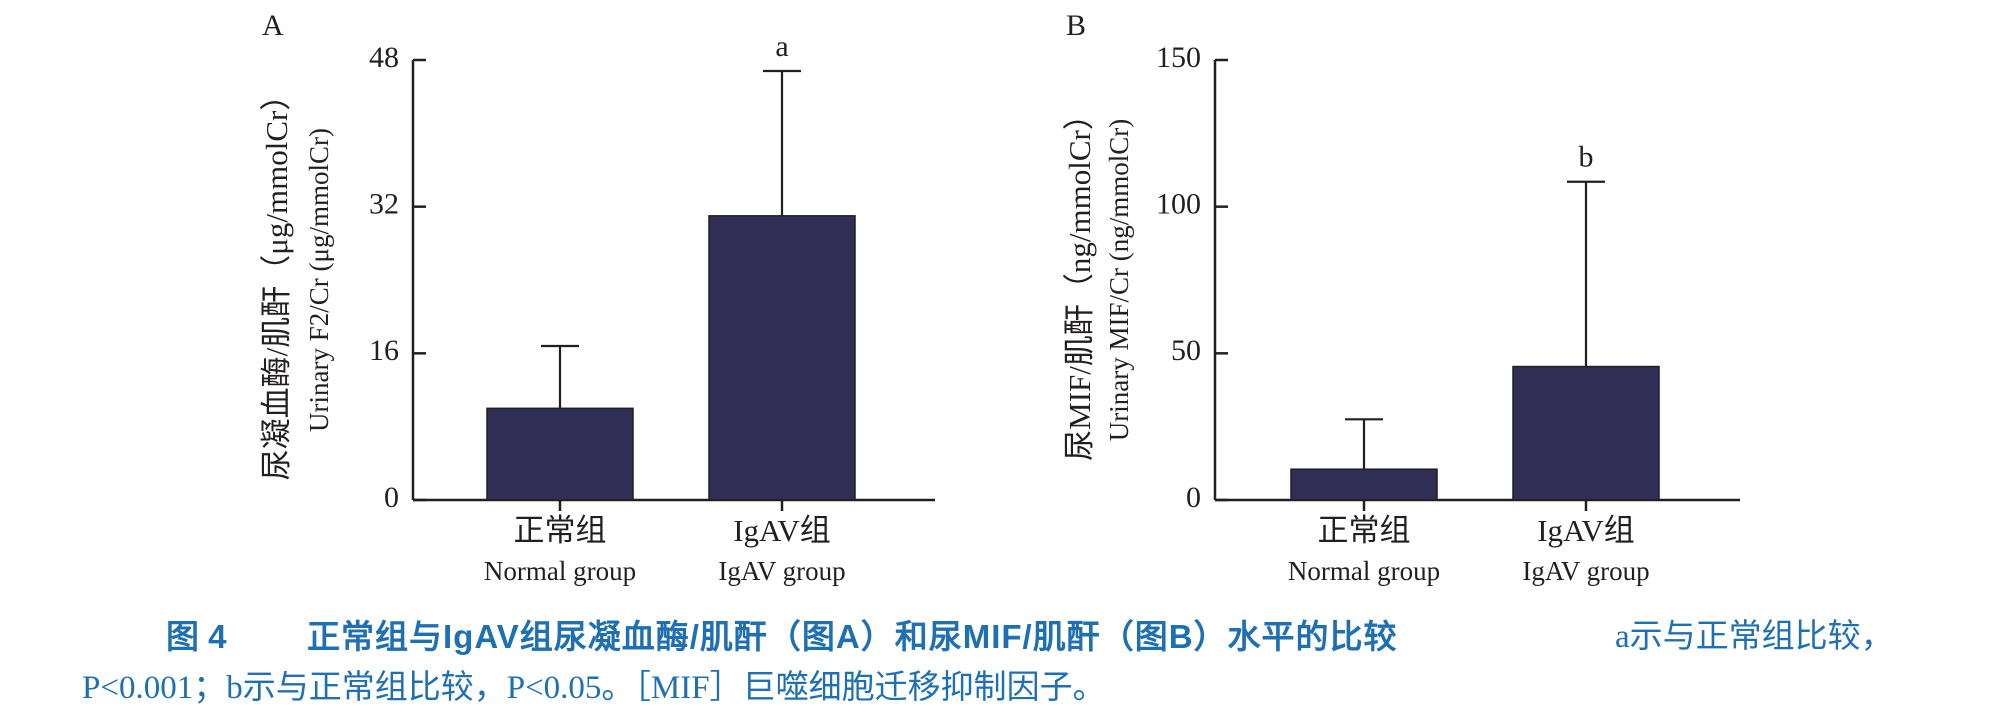  Describe the element at coordinates (1586, 157) in the screenshot. I see `significance-label: b` at that location.